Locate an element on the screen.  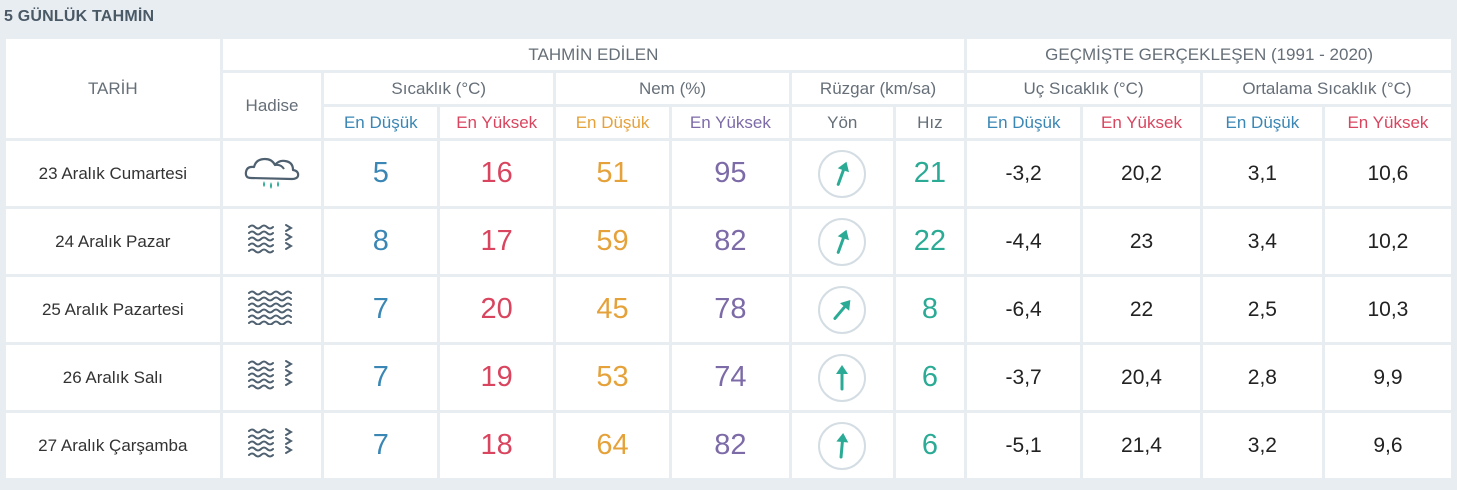
humidity-low: 53 is located at coordinates (612, 377).